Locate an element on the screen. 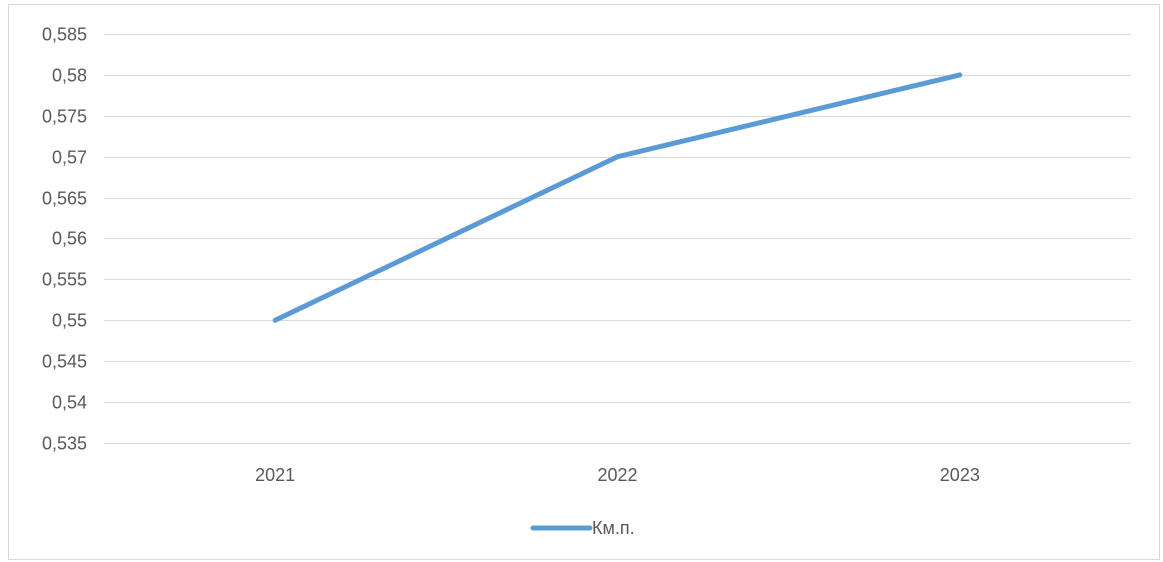  y-tick-label: 0,56 is located at coordinates (69, 239).